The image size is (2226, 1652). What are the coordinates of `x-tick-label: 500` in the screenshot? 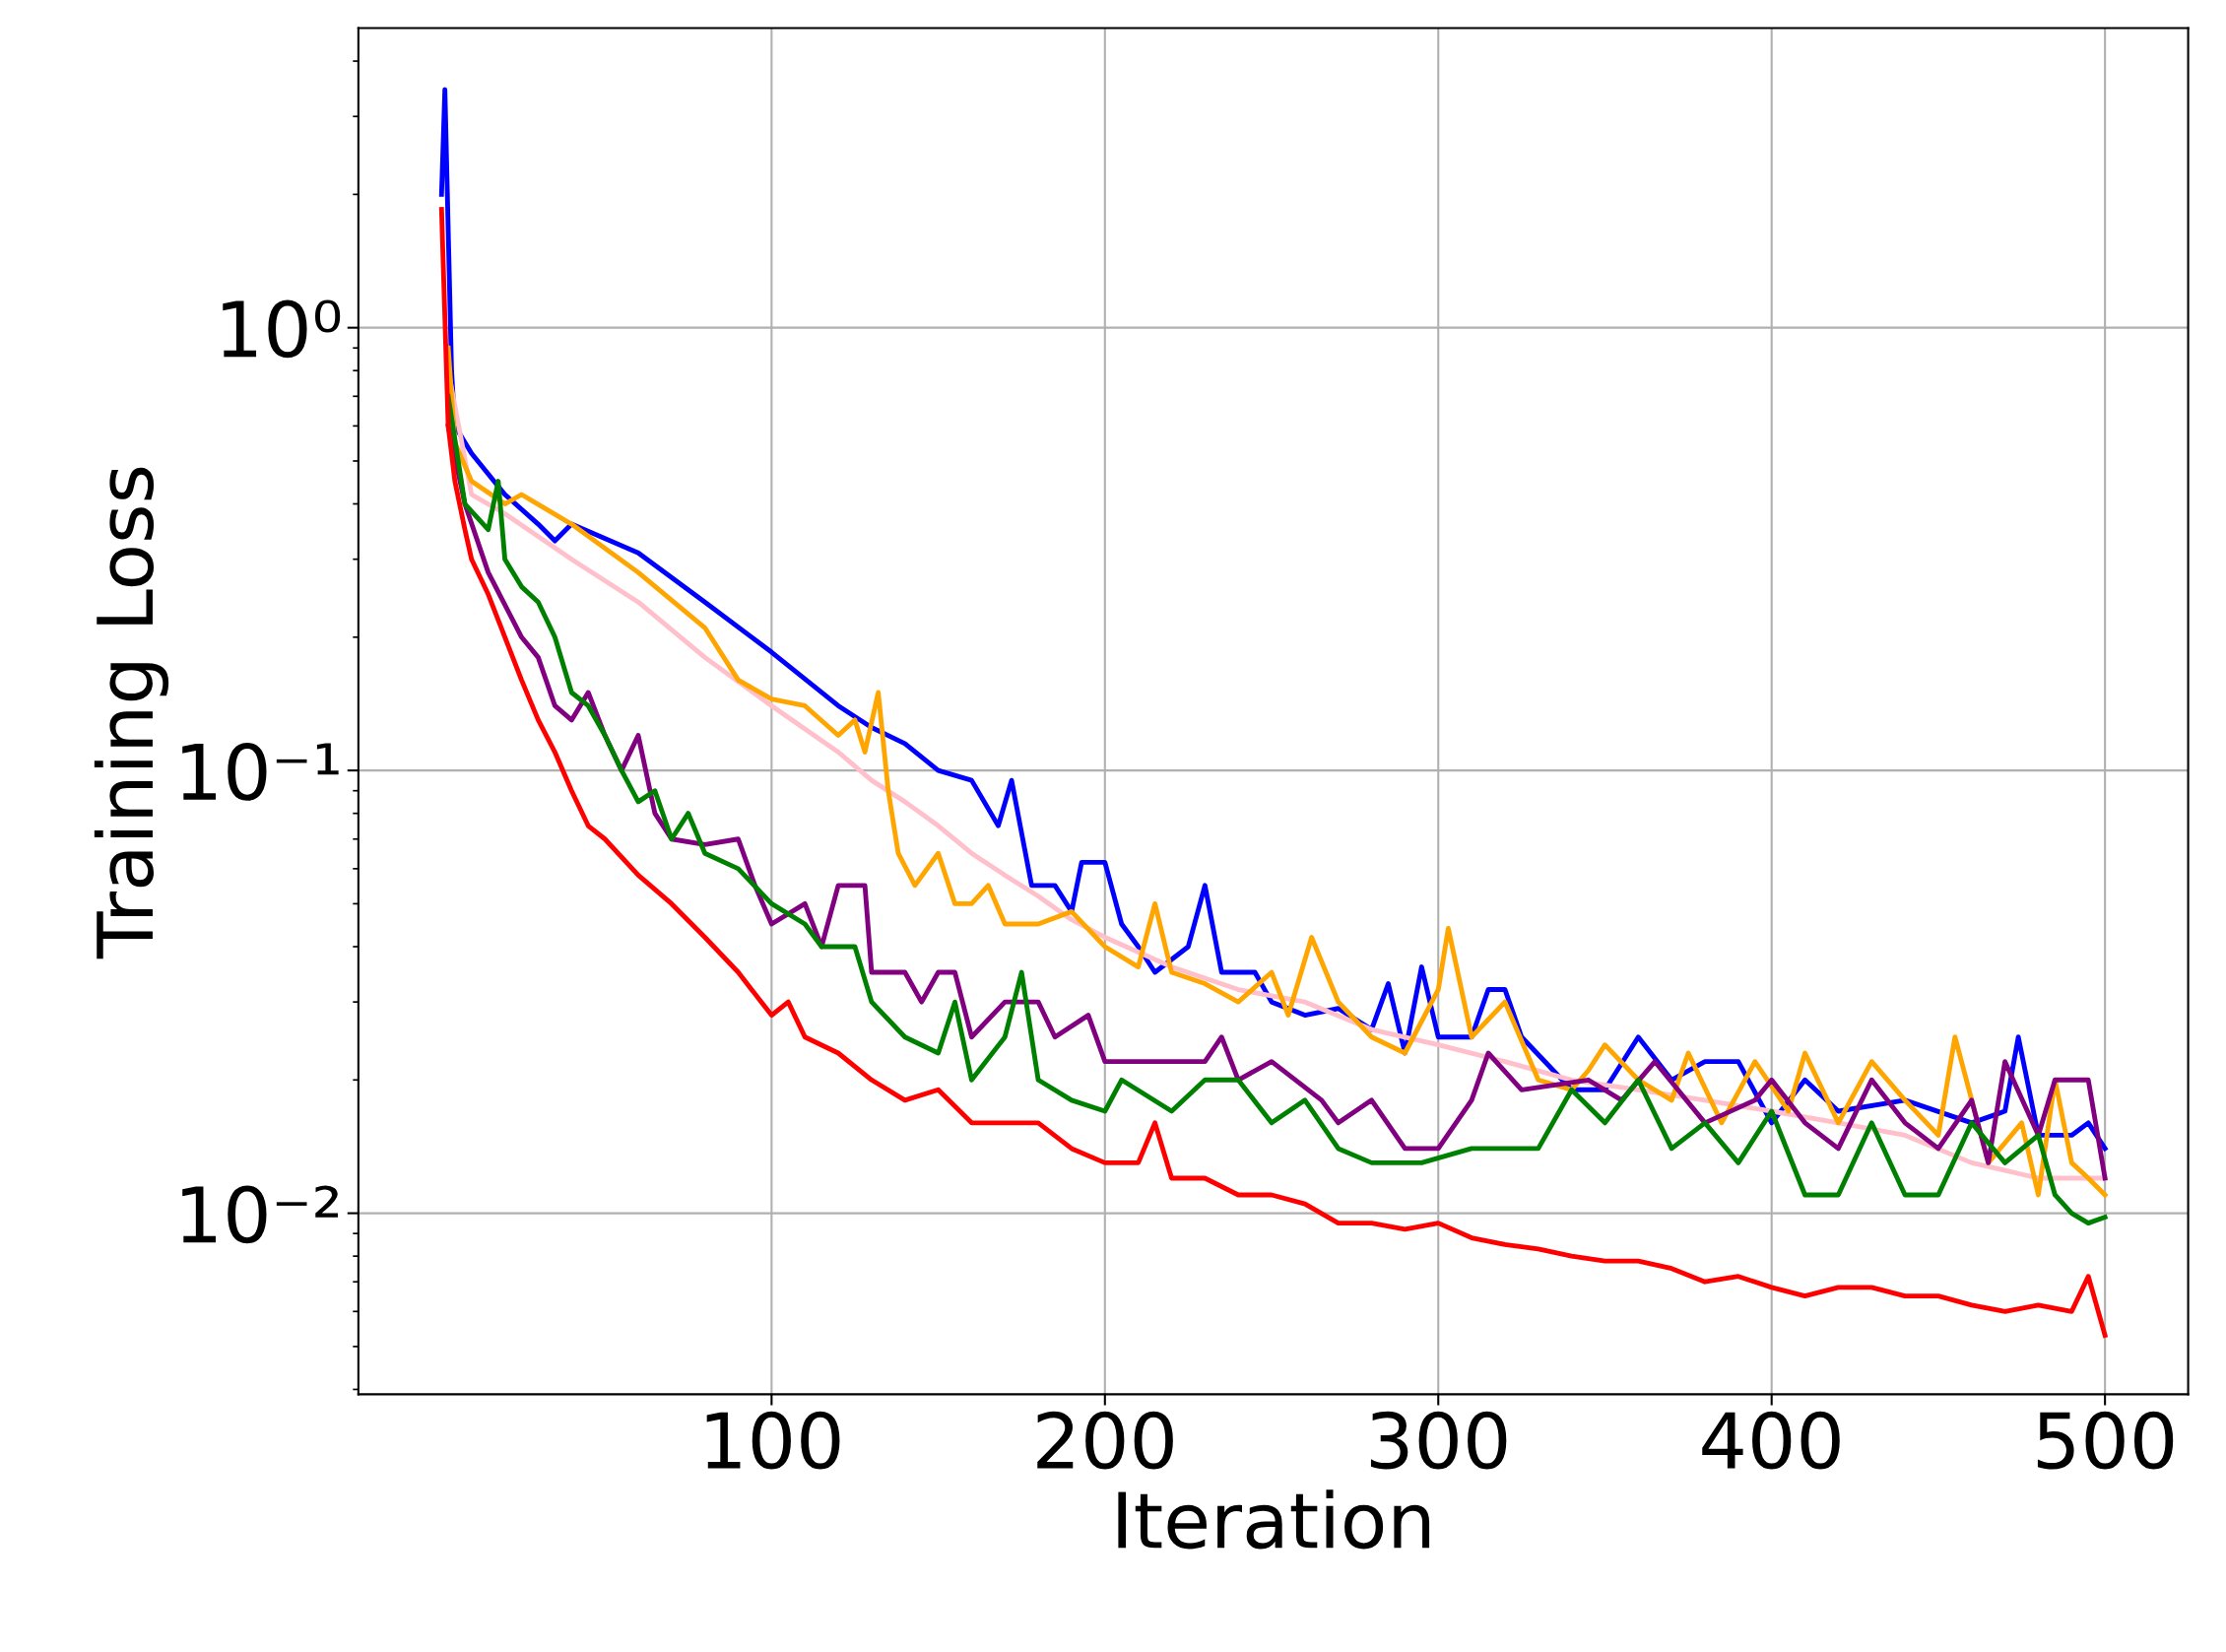 It's located at (2105, 1440).